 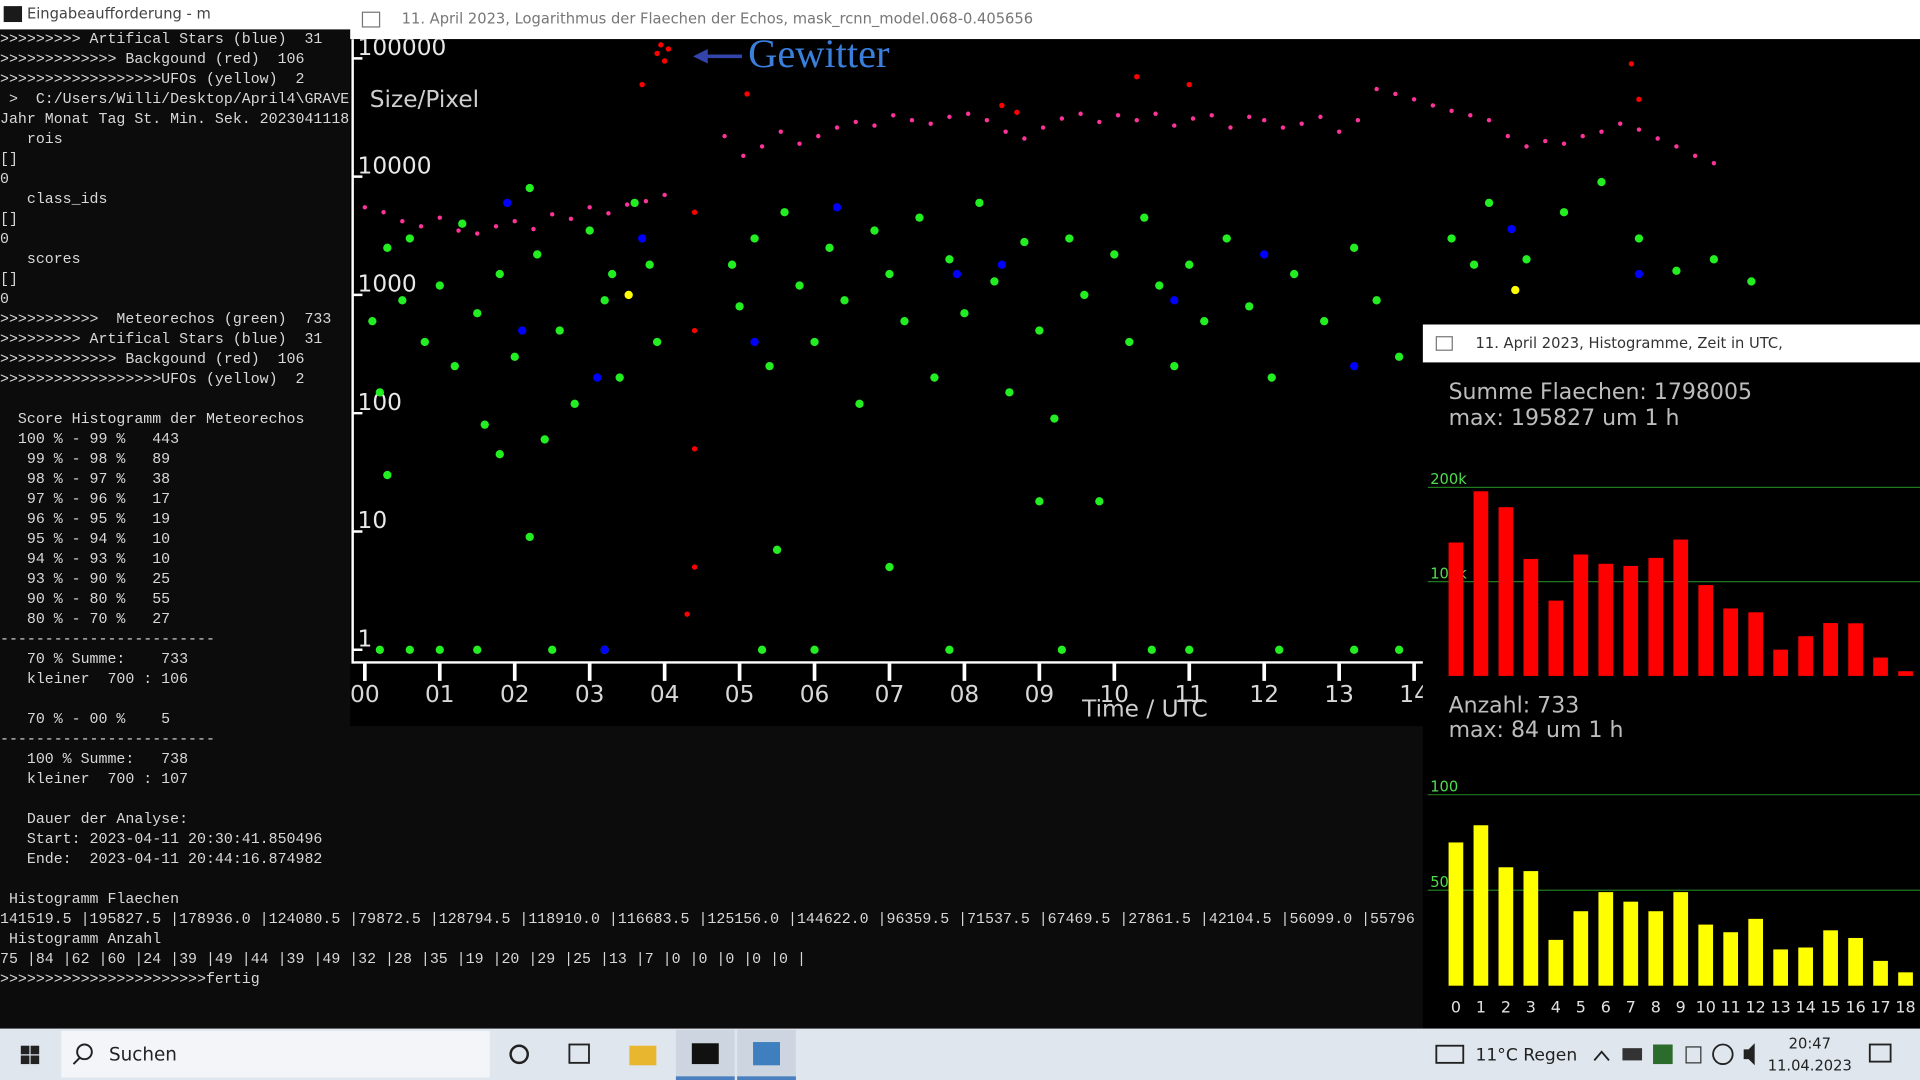 What do you see at coordinates (1606, 1006) in the screenshot?
I see `x-tick-label: 6` at bounding box center [1606, 1006].